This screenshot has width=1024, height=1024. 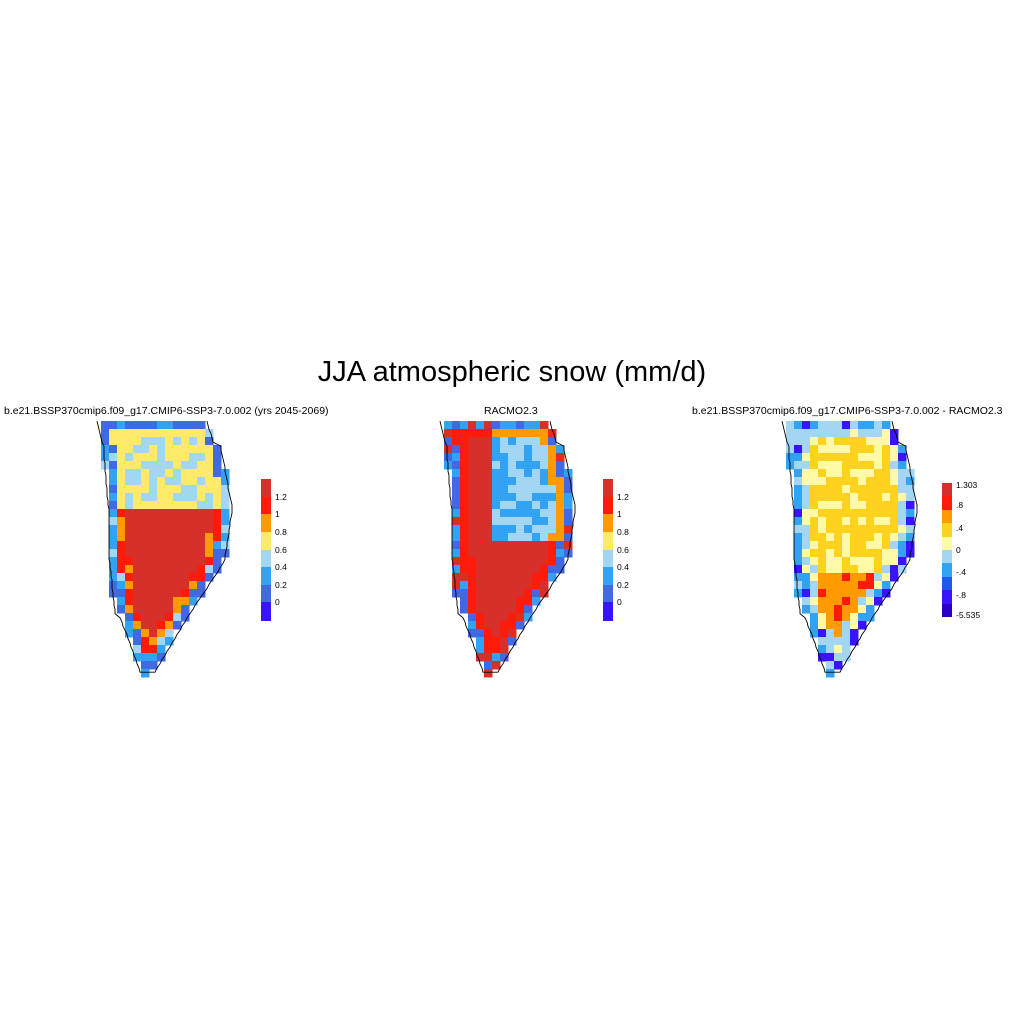 I want to click on colorbar-tick-label: .8, so click(x=960, y=505).